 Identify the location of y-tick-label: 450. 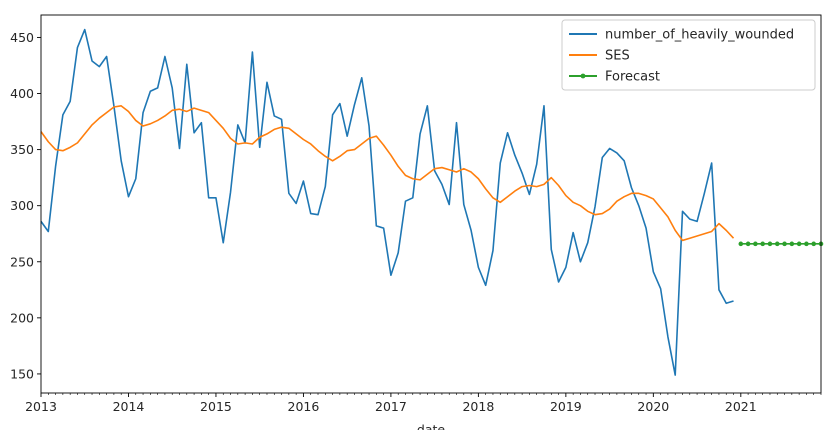
(22, 37).